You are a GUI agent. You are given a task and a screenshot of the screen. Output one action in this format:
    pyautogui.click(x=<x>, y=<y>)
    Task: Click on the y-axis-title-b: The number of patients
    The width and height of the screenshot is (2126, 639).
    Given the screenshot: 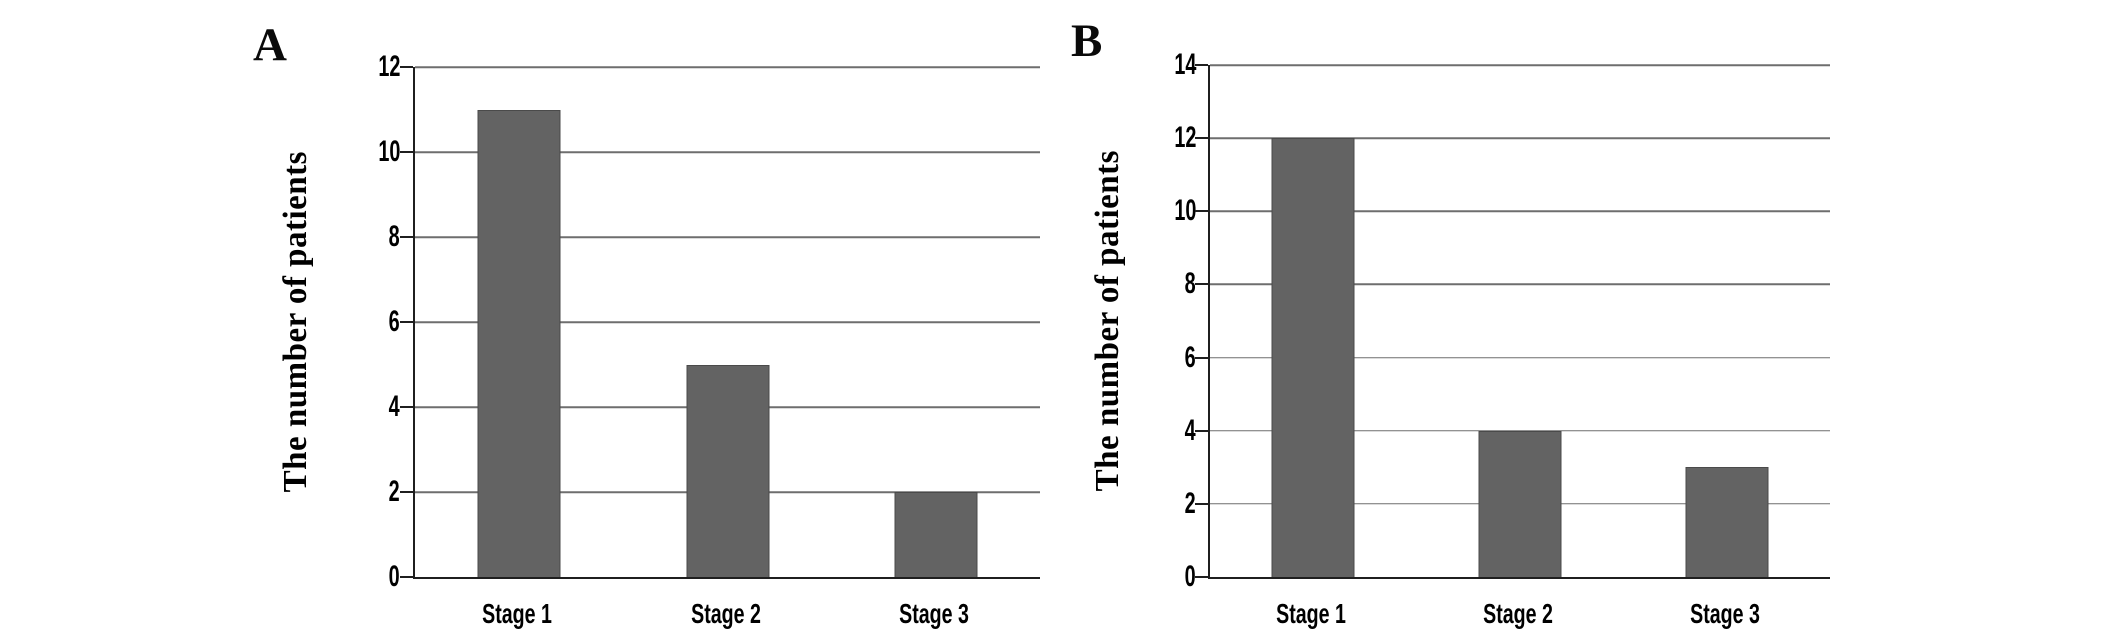 What is the action you would take?
    pyautogui.click(x=1107, y=321)
    